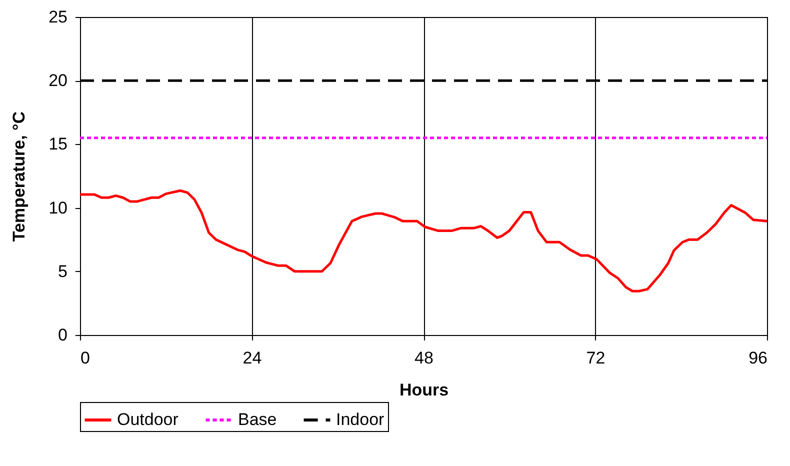  What do you see at coordinates (360, 419) in the screenshot?
I see `legend-label: Indoor` at bounding box center [360, 419].